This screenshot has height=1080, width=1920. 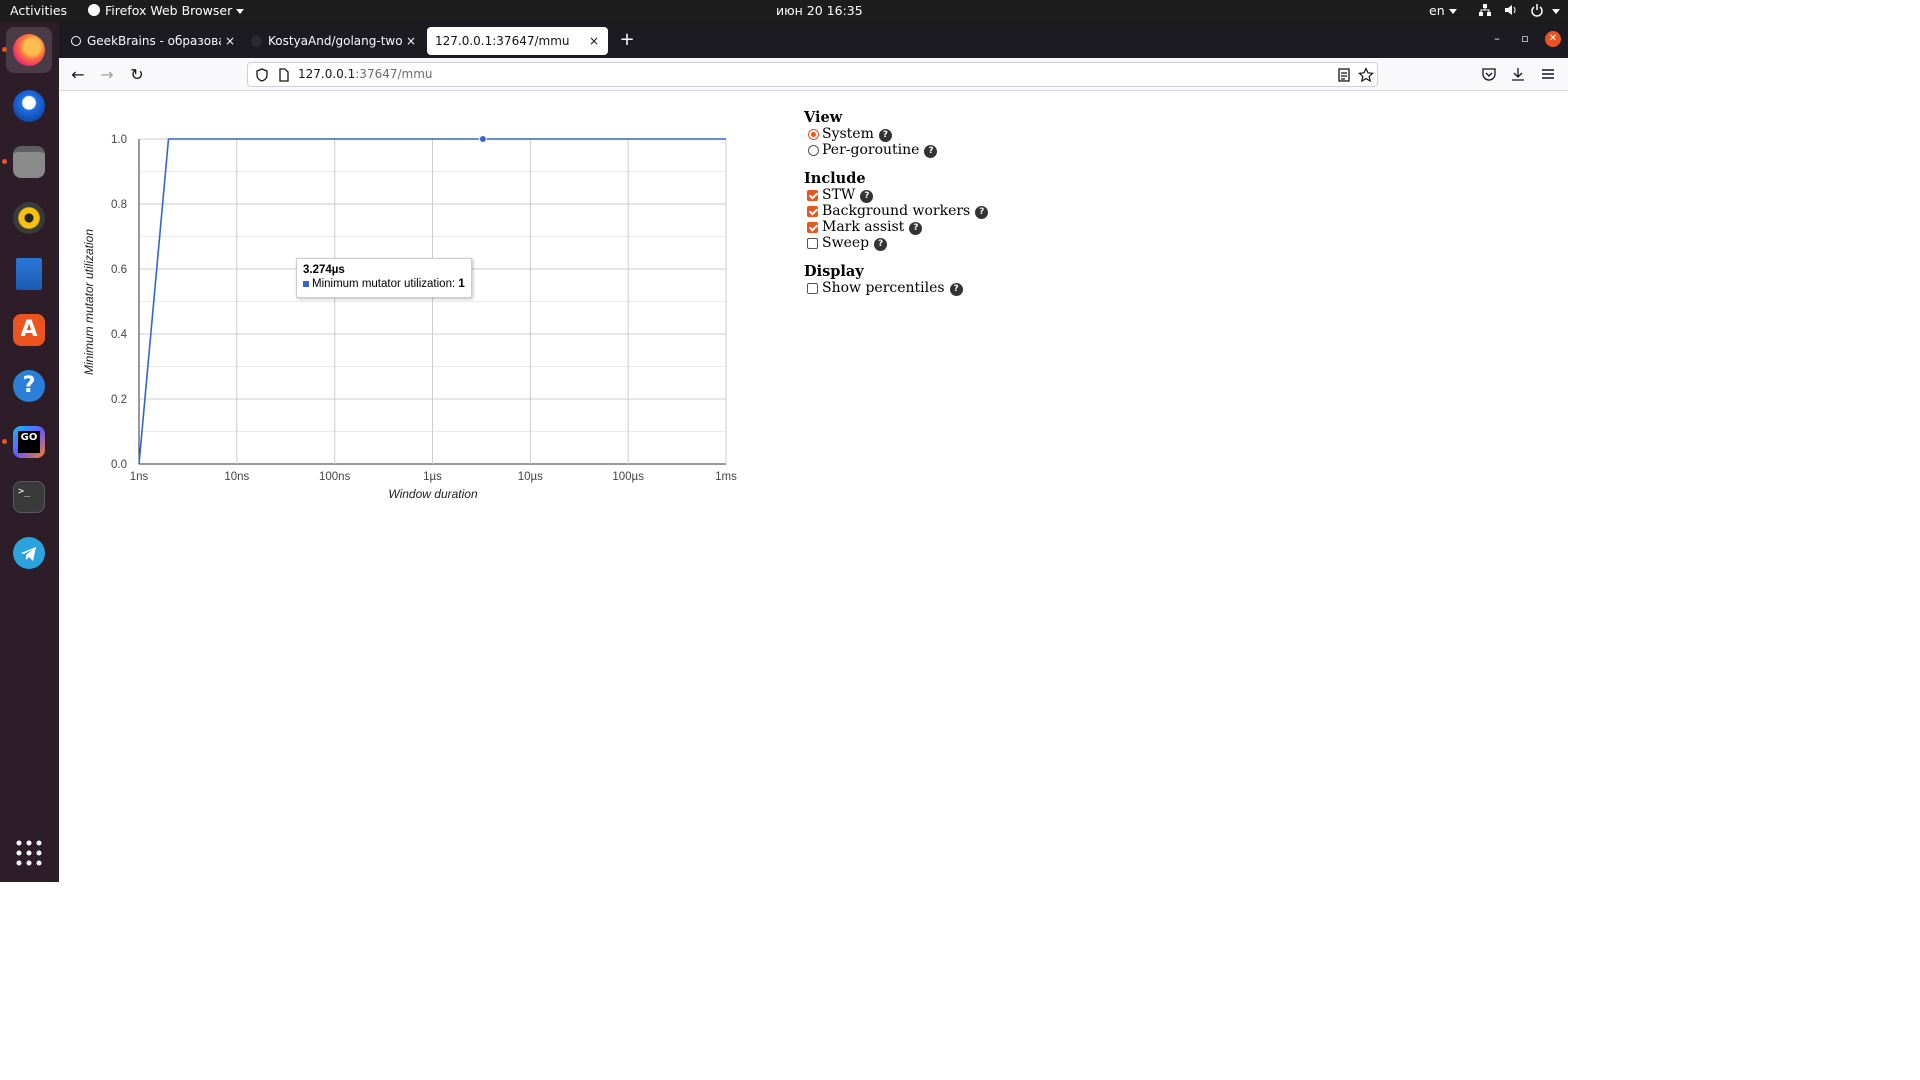 What do you see at coordinates (1489, 74) in the screenshot?
I see `pocket-icon` at bounding box center [1489, 74].